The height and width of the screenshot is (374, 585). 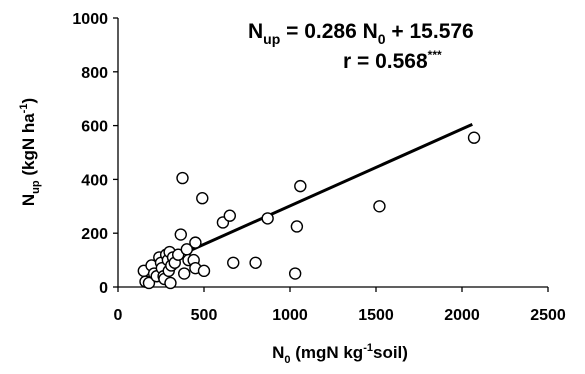 I want to click on y-tick-label: 600, so click(x=94, y=127).